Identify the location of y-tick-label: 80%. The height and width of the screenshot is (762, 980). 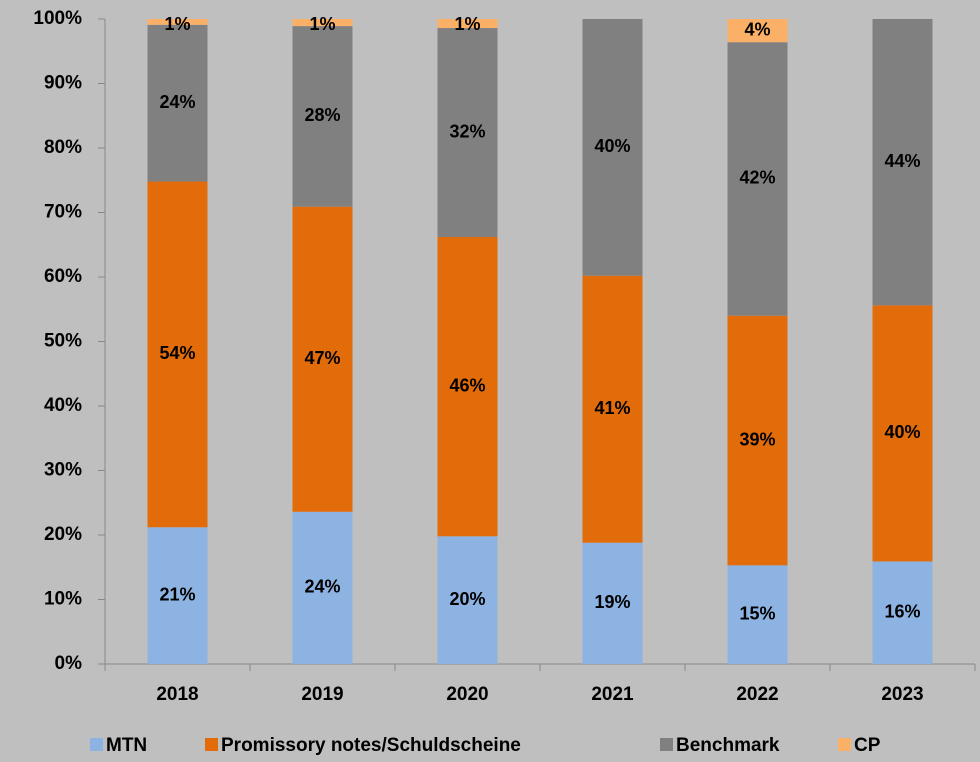
(63, 147).